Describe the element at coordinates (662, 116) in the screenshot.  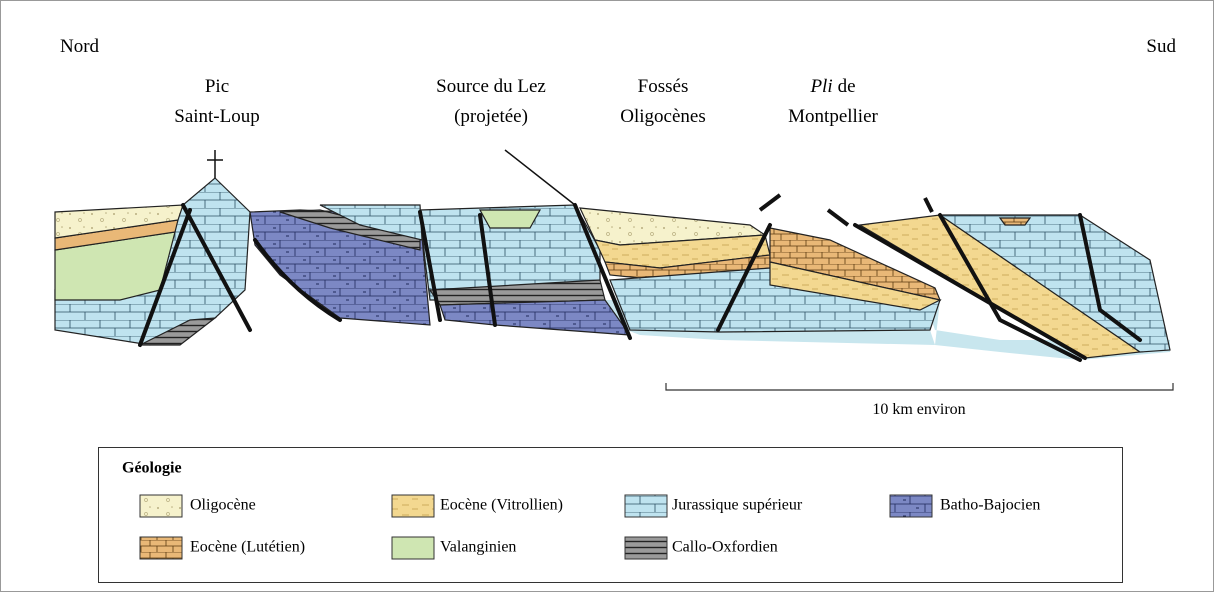
I see `place-label: Oligocènes` at that location.